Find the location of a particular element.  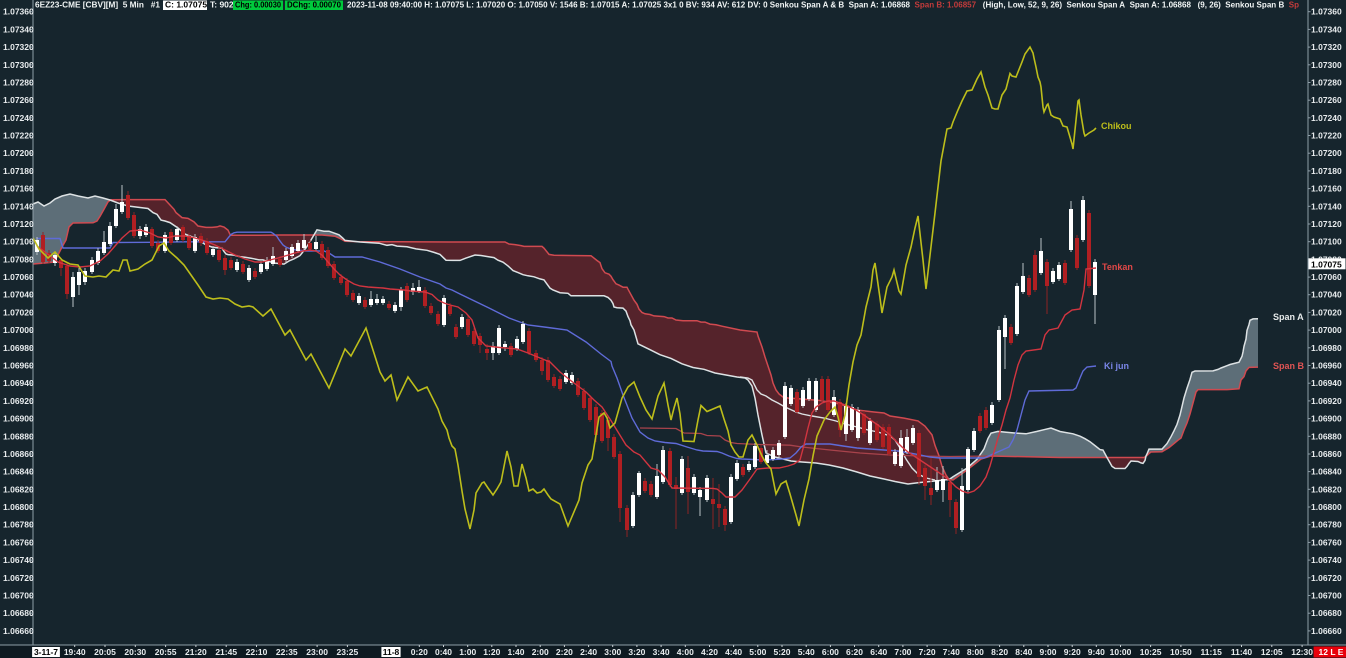

svg-text: 8:20 is located at coordinates (999, 652).